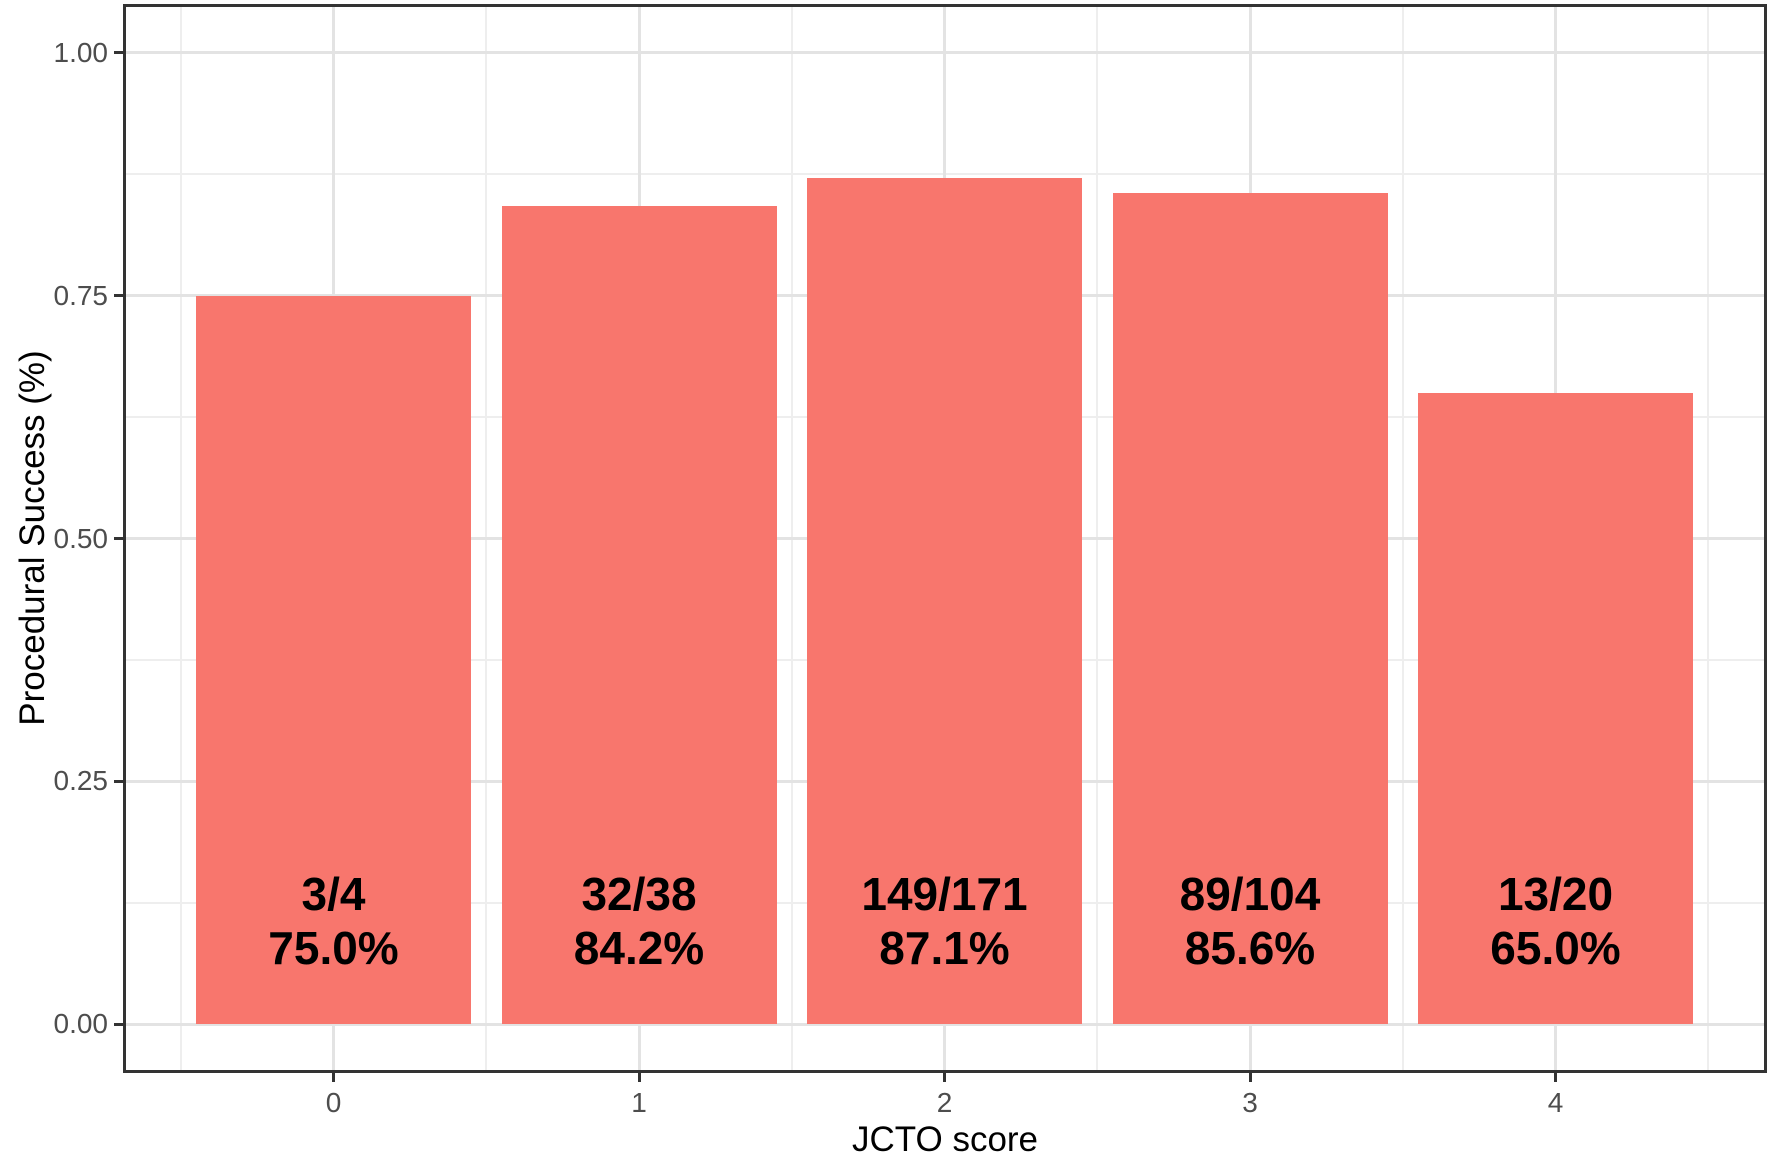 The image size is (1772, 1160). I want to click on bar-label-line: 87.1%, so click(944, 948).